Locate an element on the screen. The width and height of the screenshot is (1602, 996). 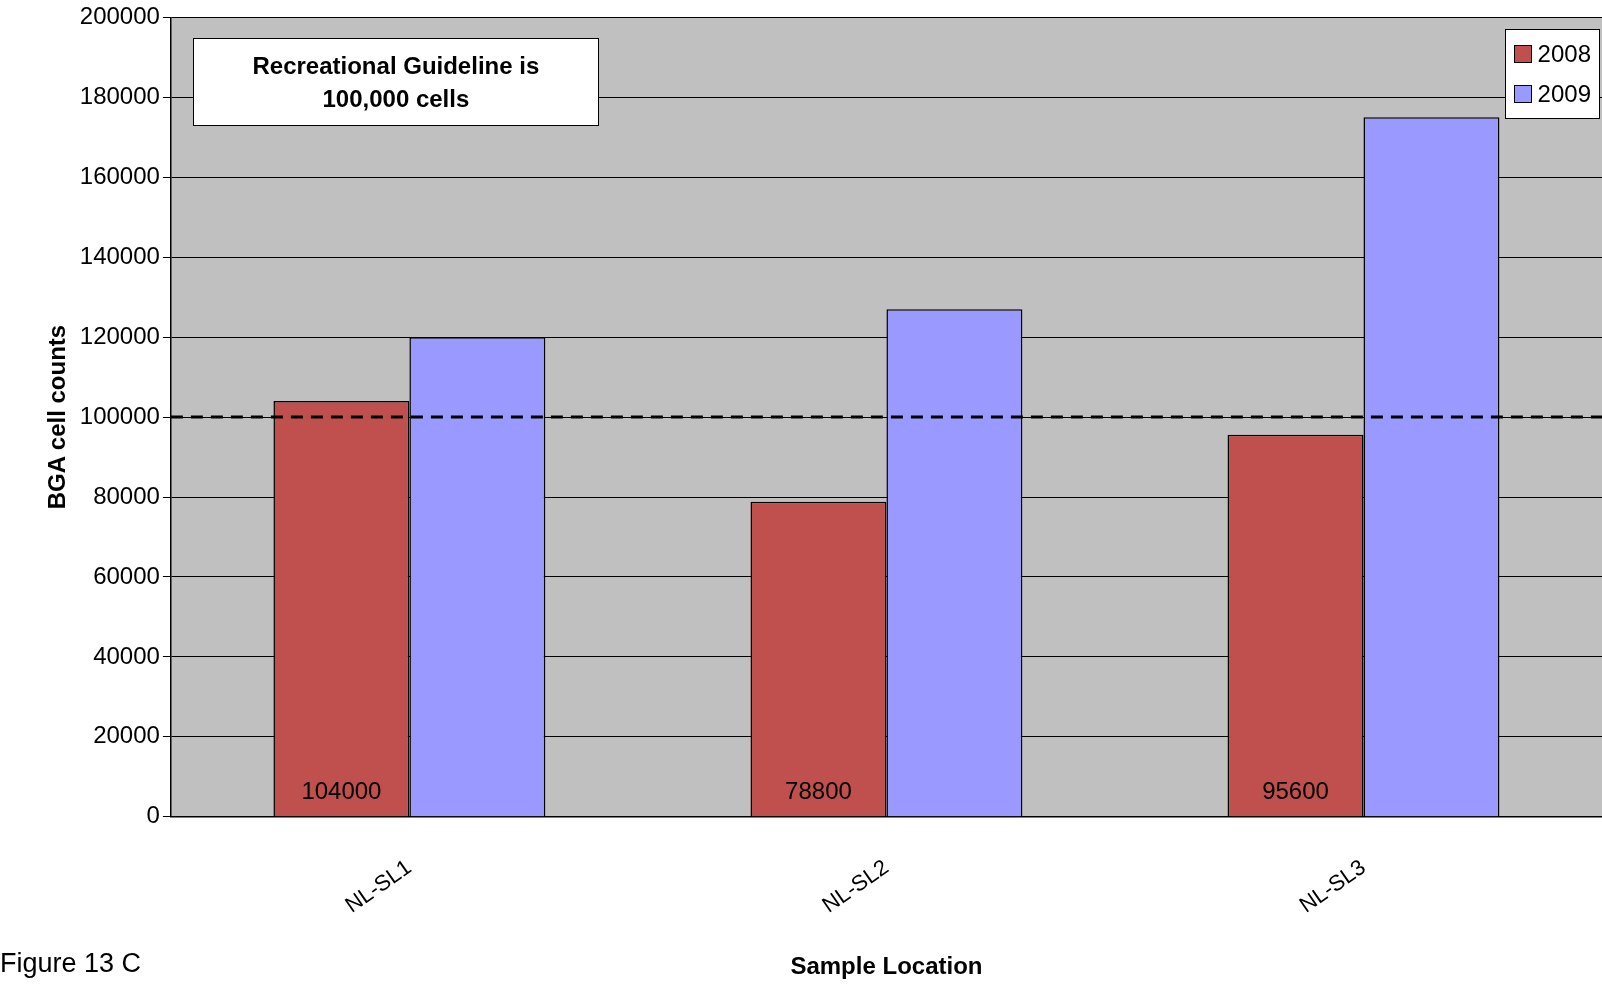
y-tick-label: 40000 is located at coordinates (126, 655).